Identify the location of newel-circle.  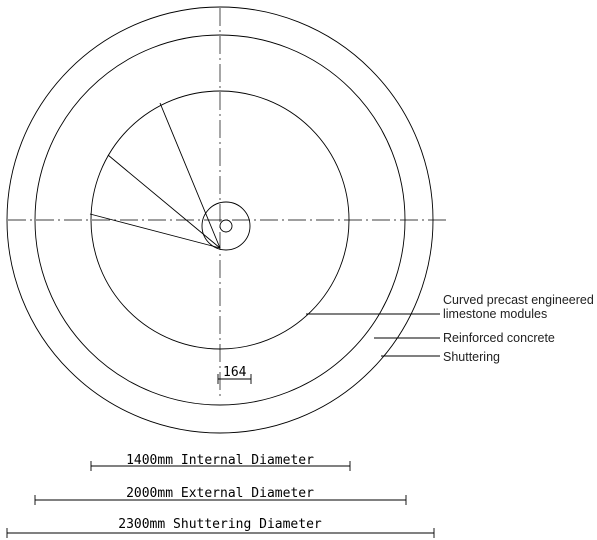
(226, 226).